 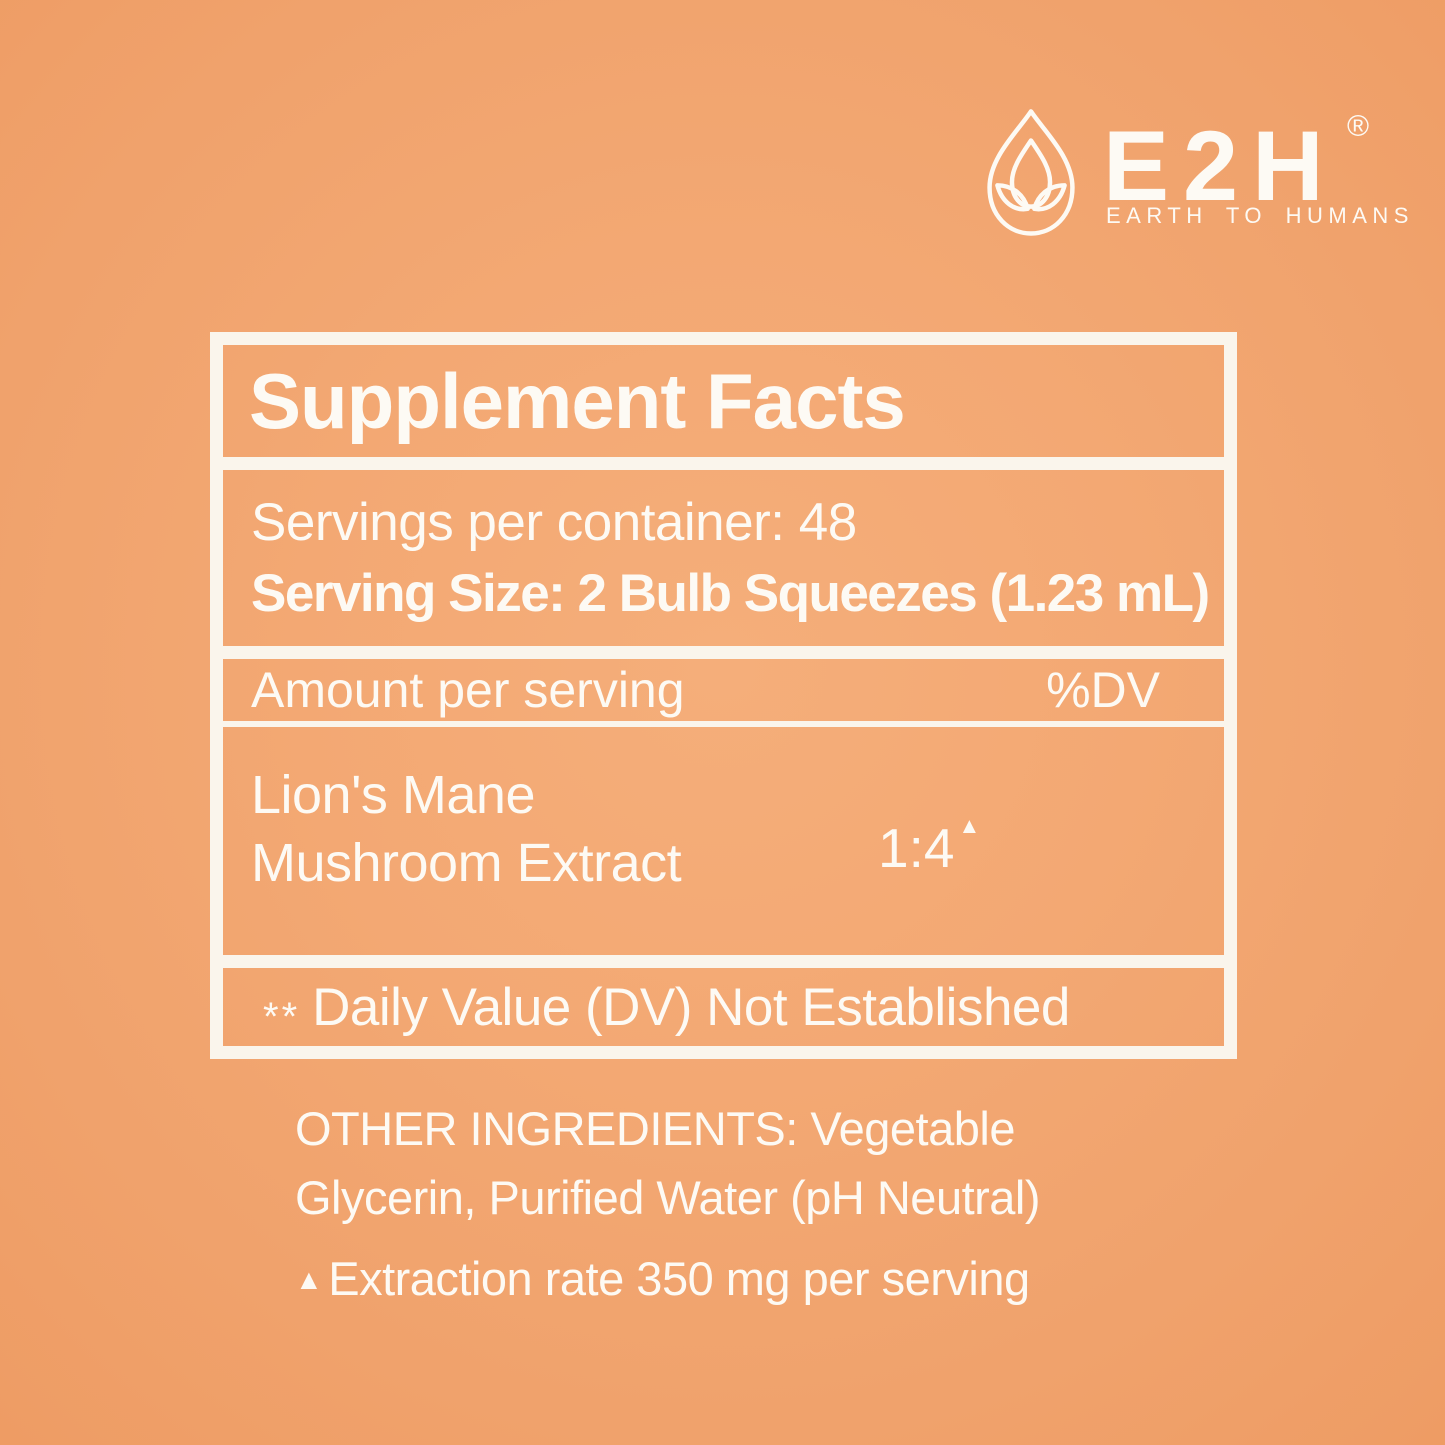 I want to click on percent-dv-label: %DV, so click(x=1103, y=690).